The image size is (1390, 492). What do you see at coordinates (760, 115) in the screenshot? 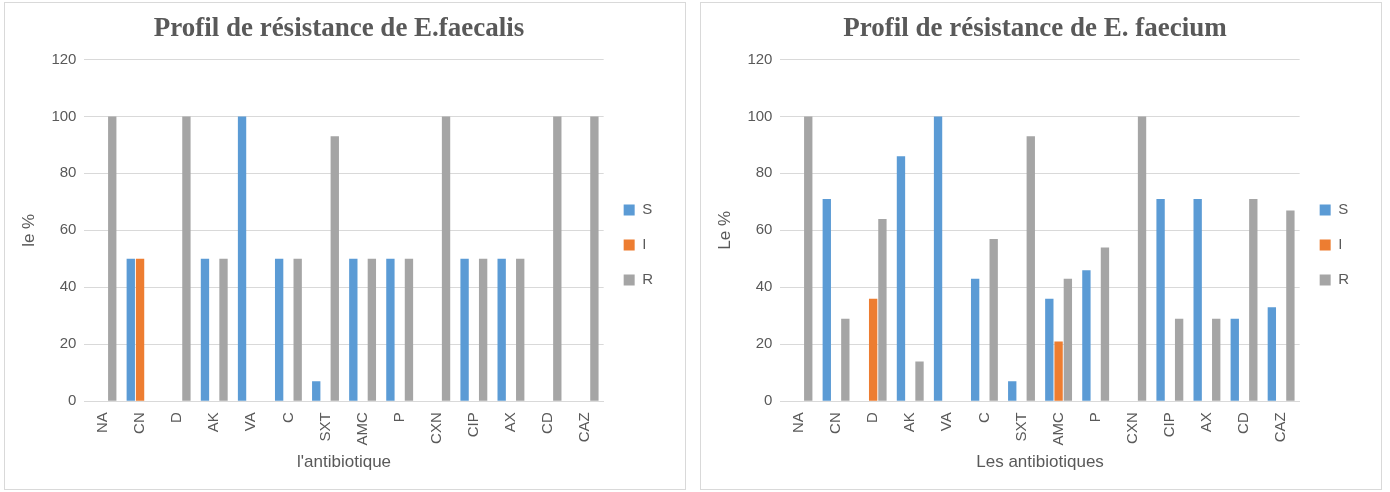
I see `y-tick-label: 100` at bounding box center [760, 115].